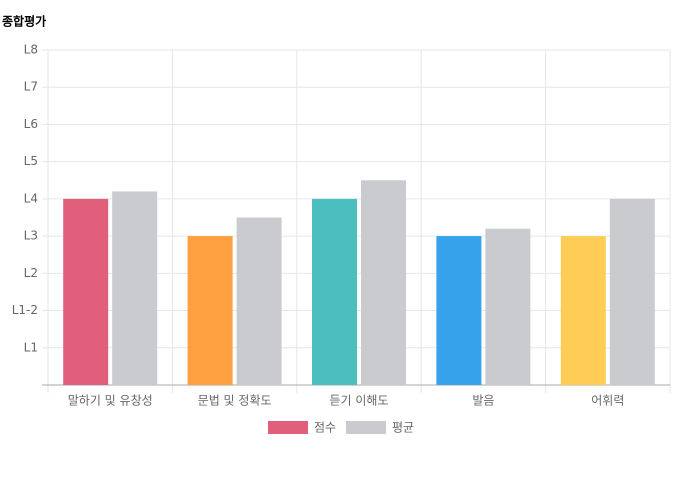 The image size is (693, 478). What do you see at coordinates (25, 310) in the screenshot?
I see `y-tick-label: L1-2` at bounding box center [25, 310].